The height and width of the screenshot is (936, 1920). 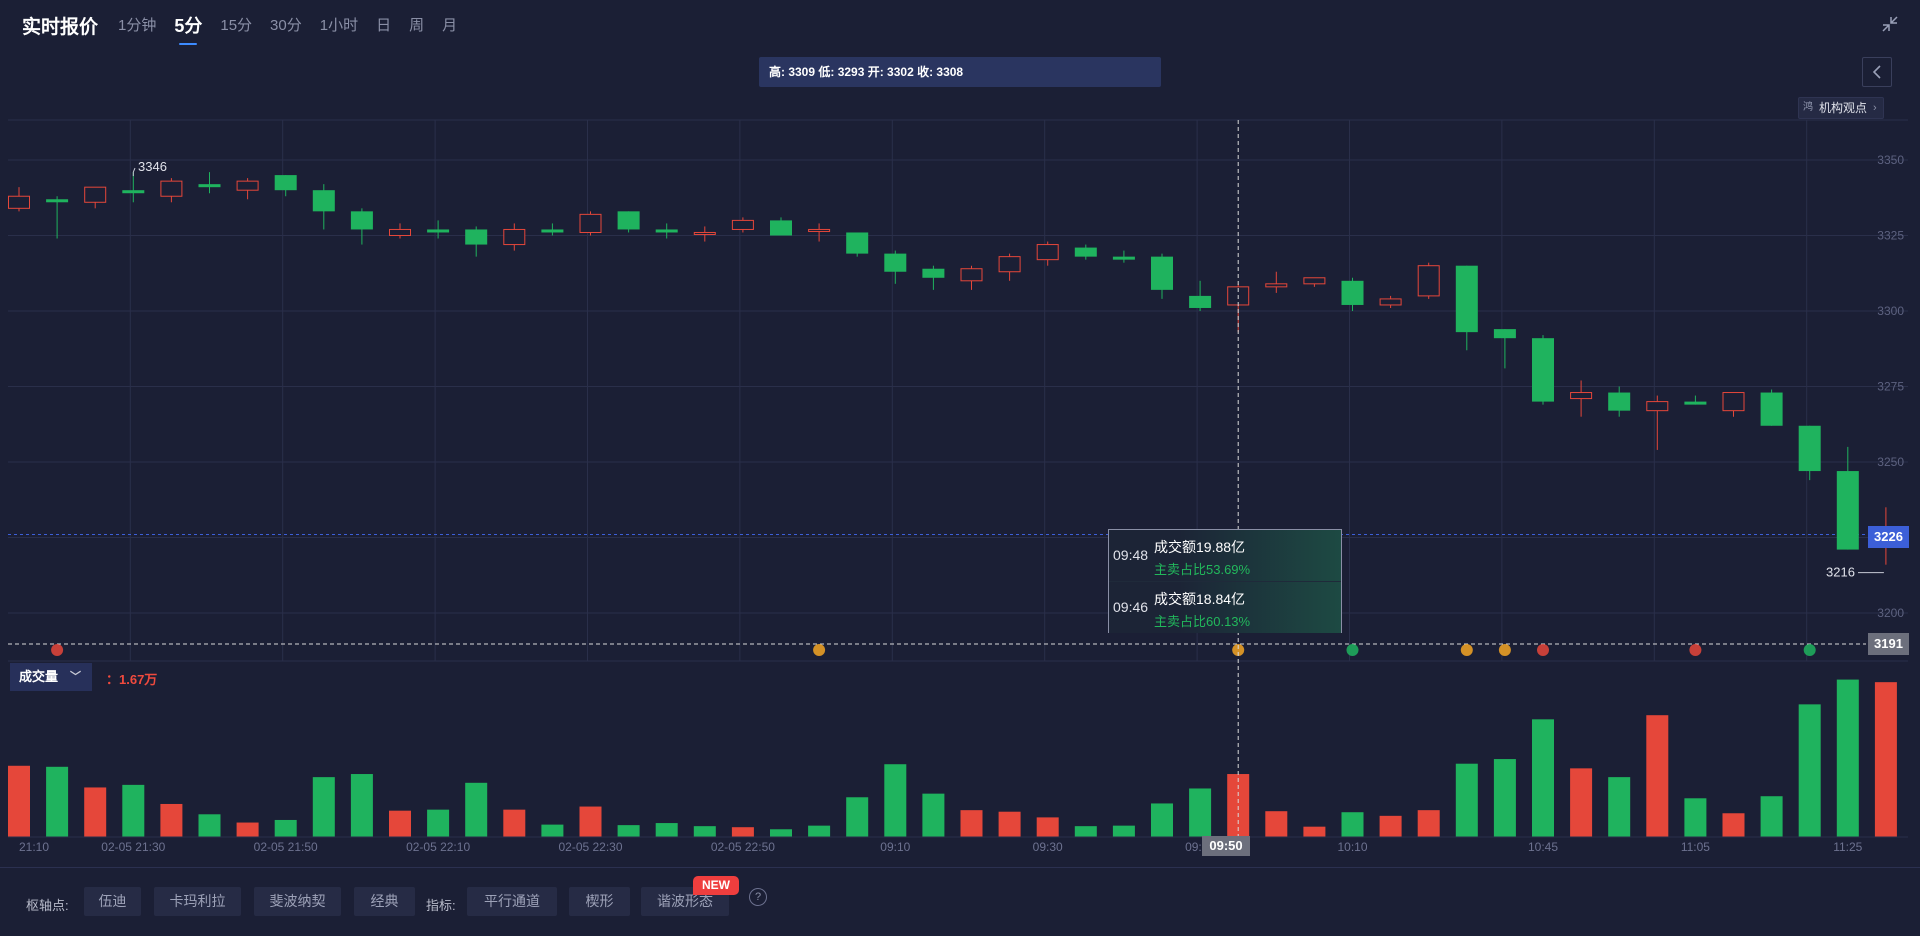 What do you see at coordinates (197, 901) in the screenshot?
I see `pivot-camarilla-button: 卡玛利拉` at bounding box center [197, 901].